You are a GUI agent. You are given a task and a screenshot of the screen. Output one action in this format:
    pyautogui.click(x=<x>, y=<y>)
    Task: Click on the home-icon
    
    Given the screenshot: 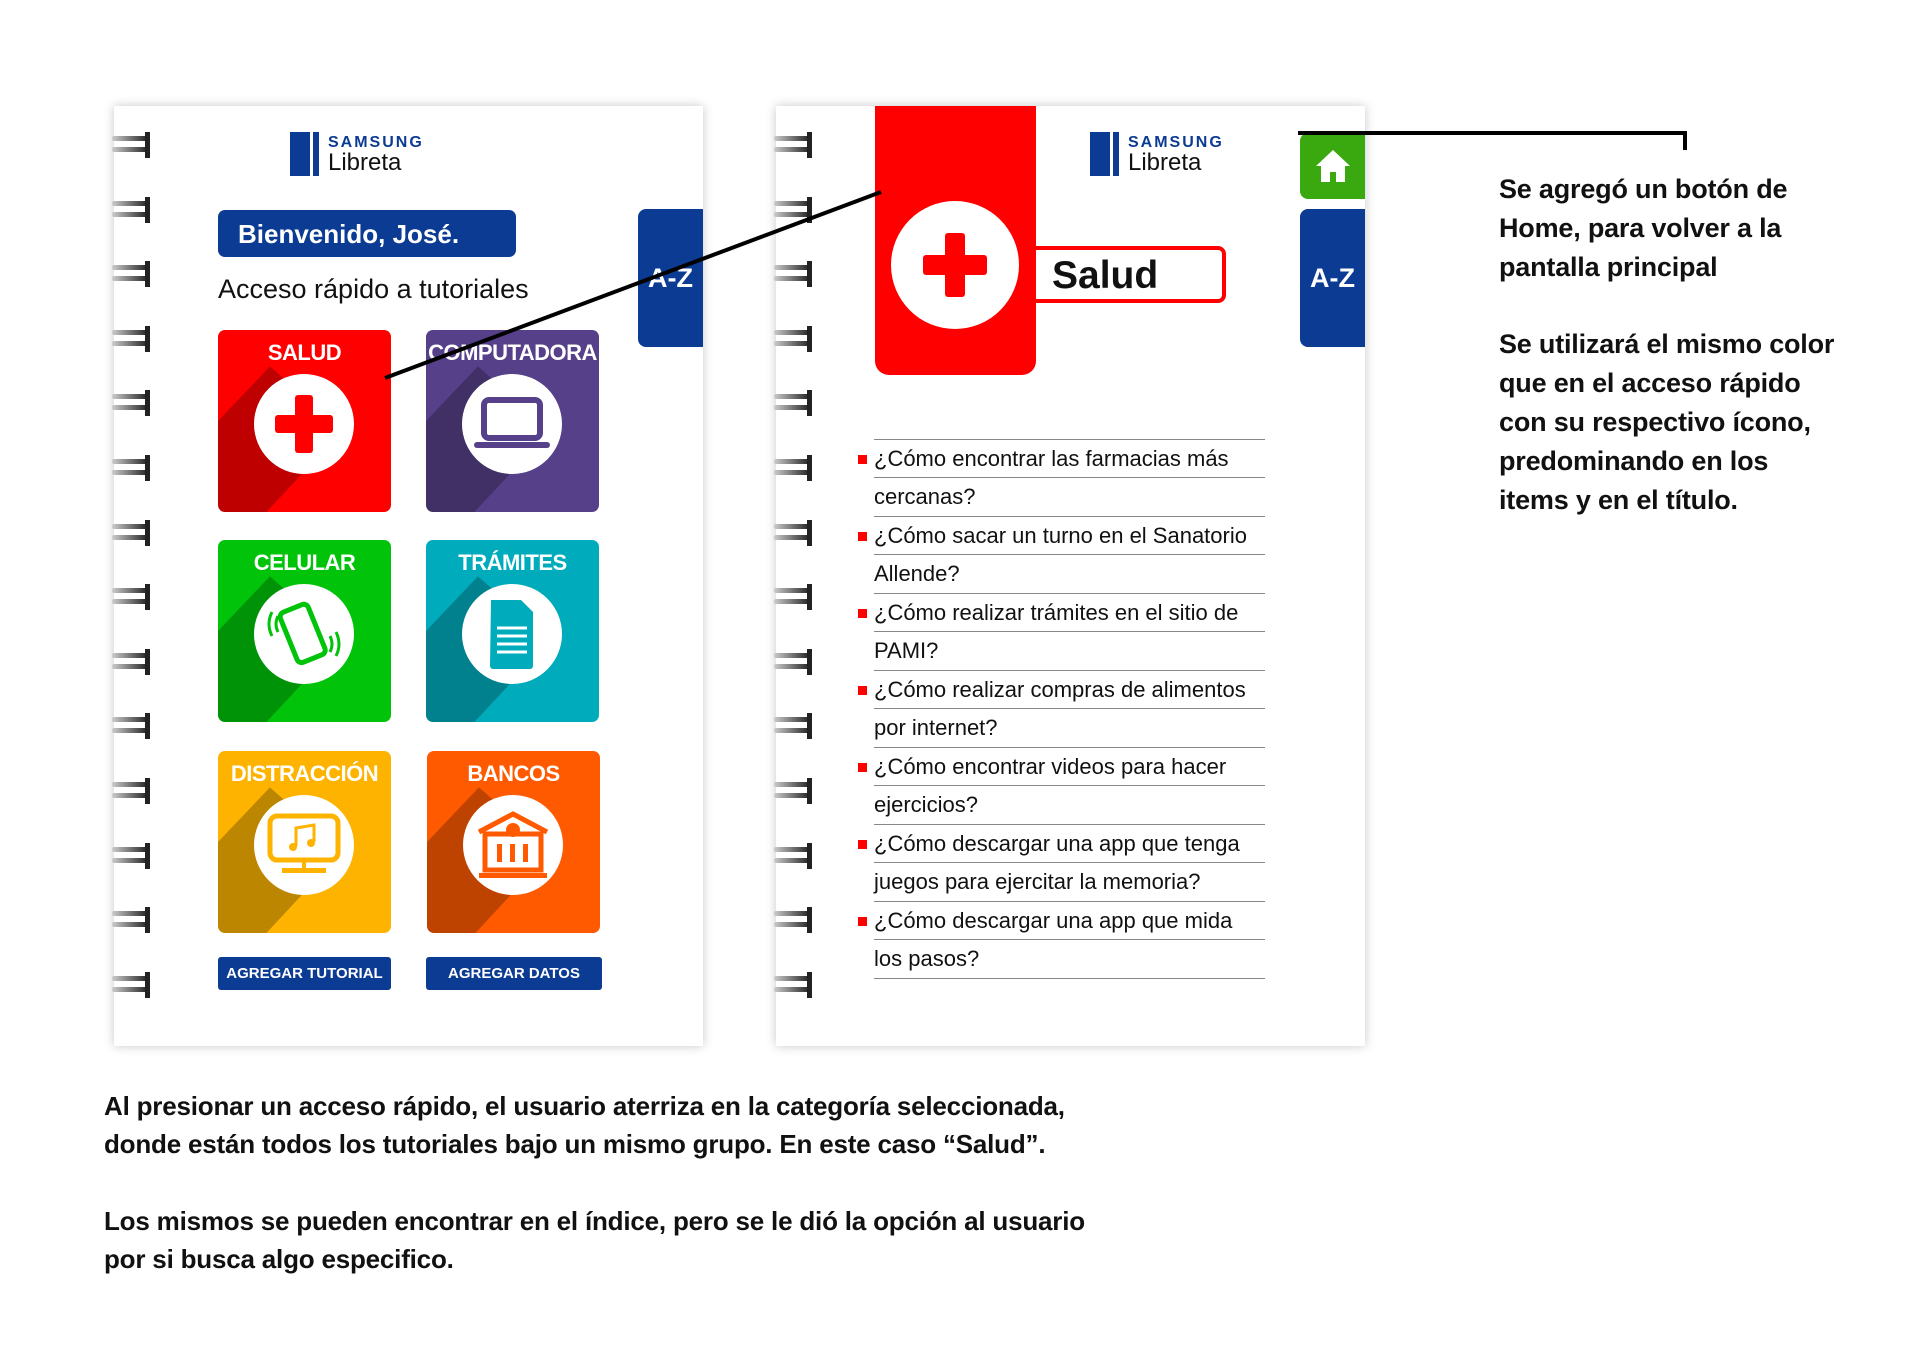 What is the action you would take?
    pyautogui.click(x=1332, y=166)
    